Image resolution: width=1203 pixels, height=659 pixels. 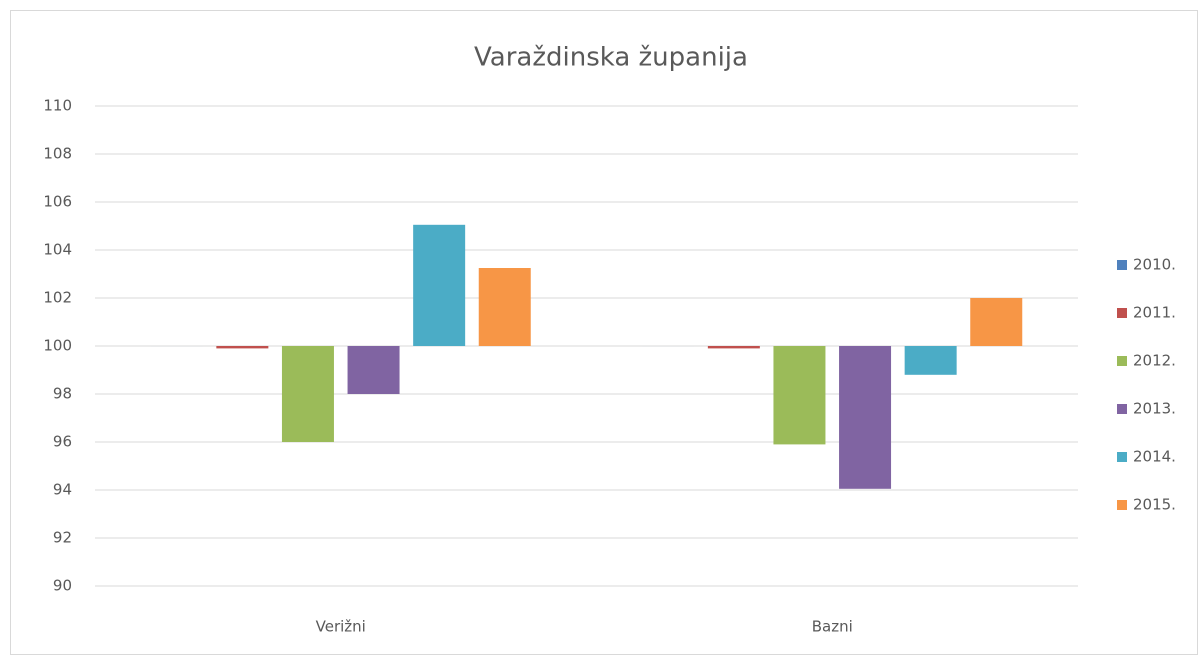 What do you see at coordinates (1154, 409) in the screenshot?
I see `legend-label: 2013.` at bounding box center [1154, 409].